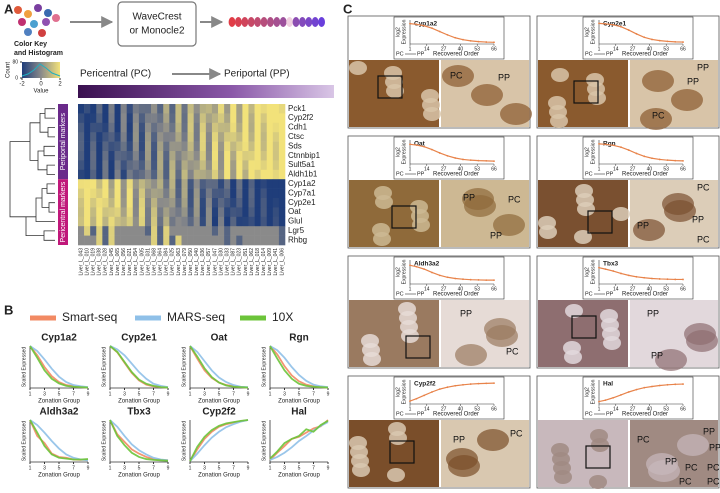  I want to click on group-label: Periportal markers, so click(63, 142).